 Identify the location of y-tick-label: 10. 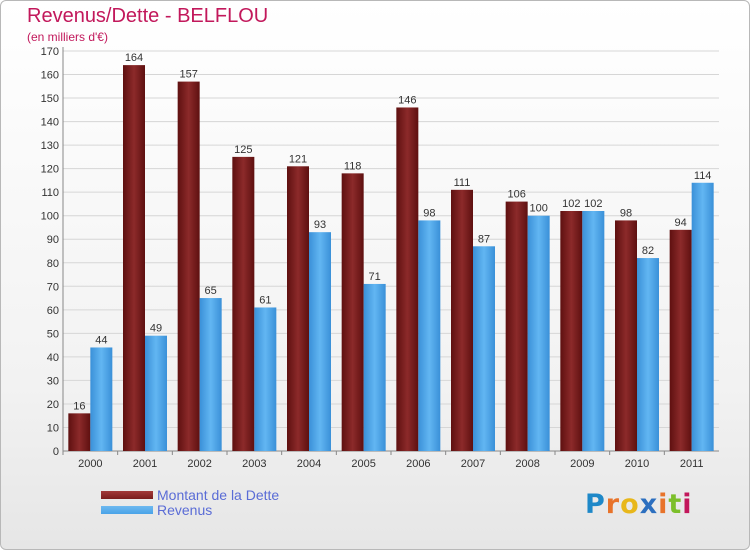
(53, 428).